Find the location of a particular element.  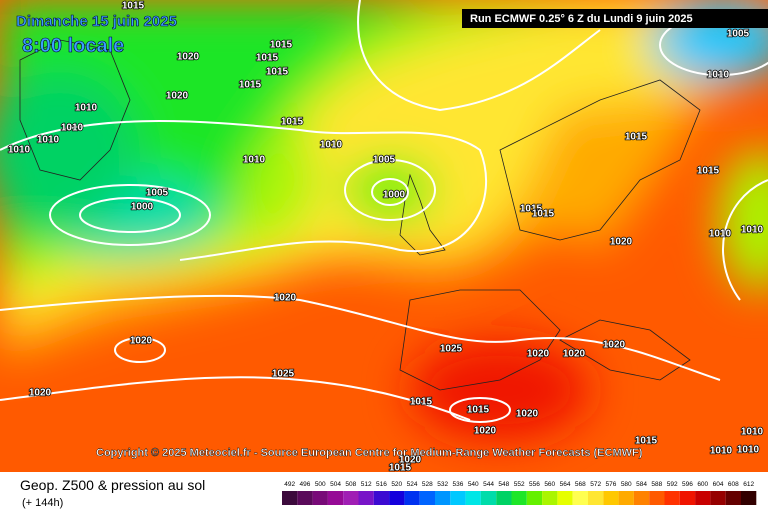

scale-label: 516 is located at coordinates (381, 484).